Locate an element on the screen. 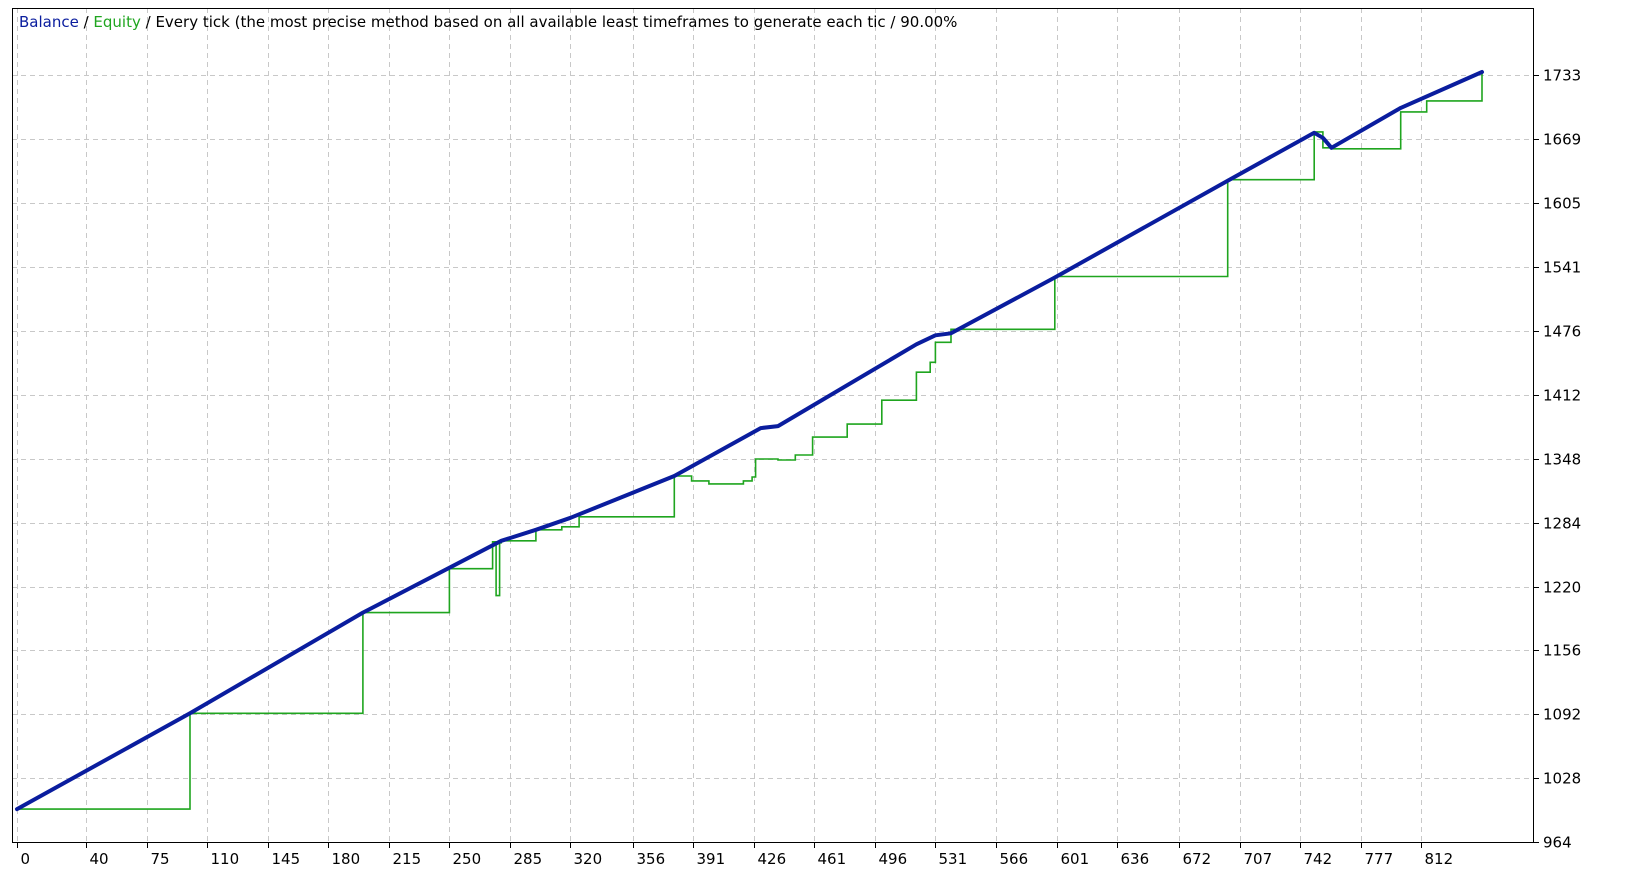 This screenshot has height=876, width=1628. x-tick-label: 180 is located at coordinates (346, 859).